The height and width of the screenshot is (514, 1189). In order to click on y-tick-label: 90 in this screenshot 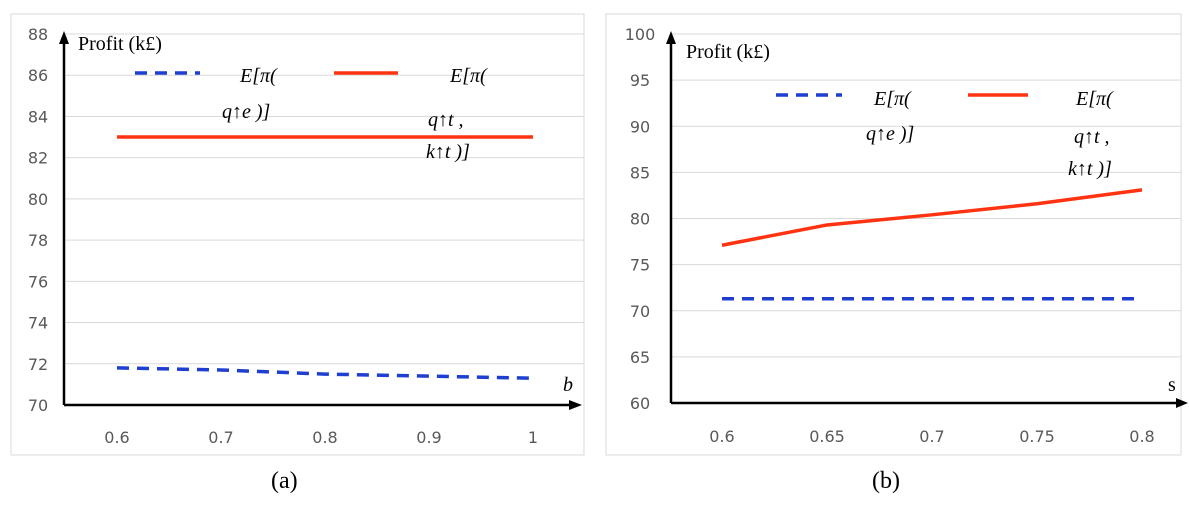, I will do `click(640, 126)`.